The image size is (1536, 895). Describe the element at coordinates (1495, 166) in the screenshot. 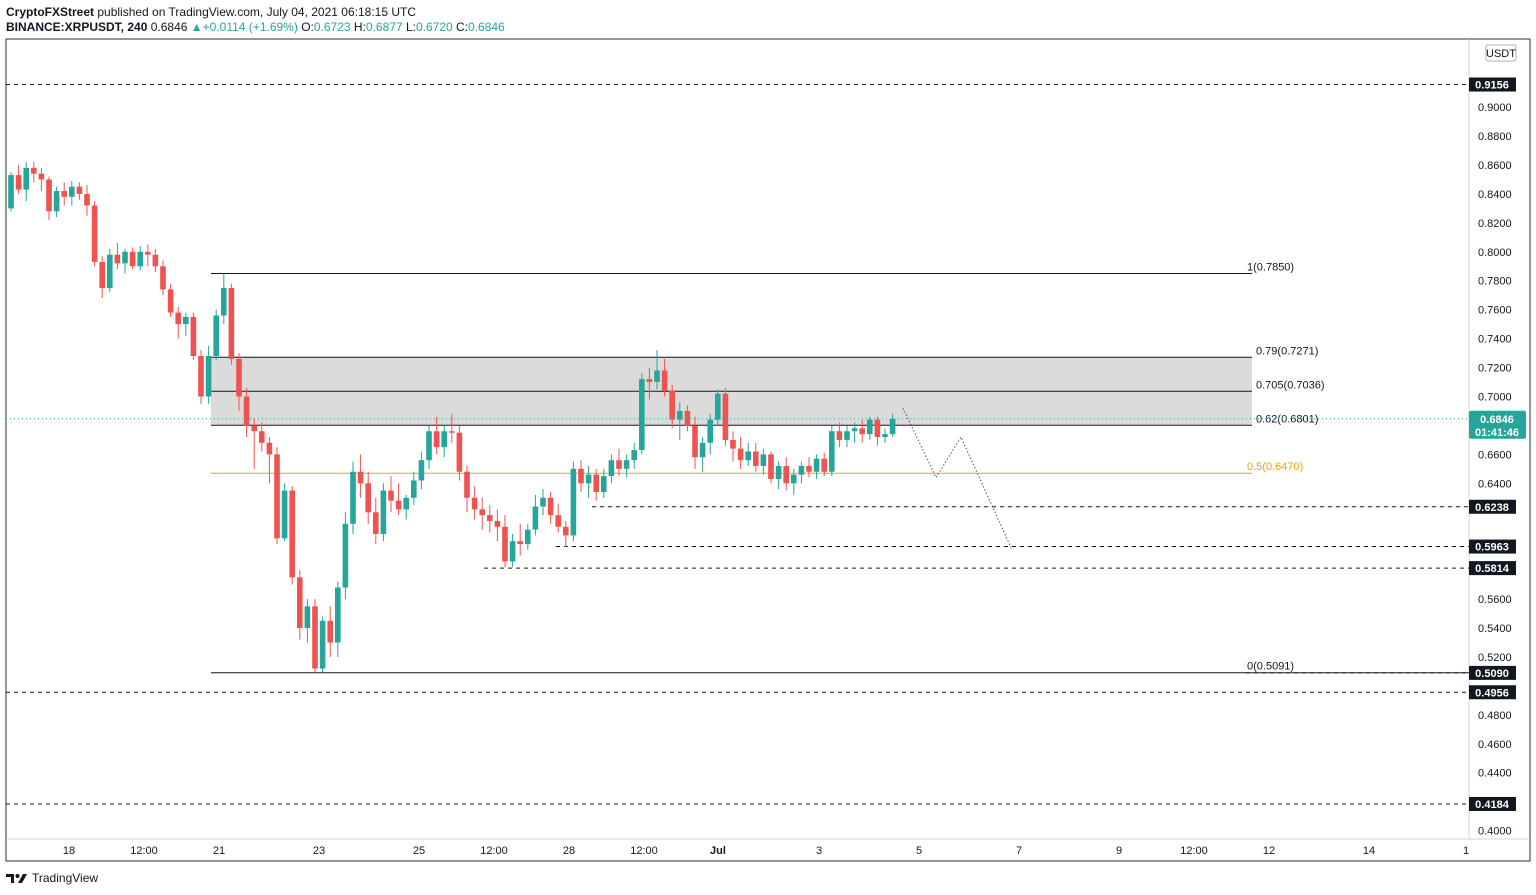

I see `price-tick-0.8600: 0.8600` at that location.